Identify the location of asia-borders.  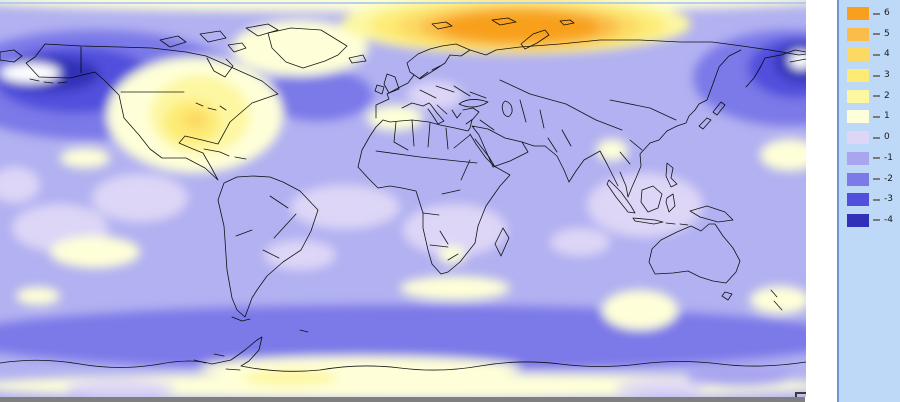
(578, 122).